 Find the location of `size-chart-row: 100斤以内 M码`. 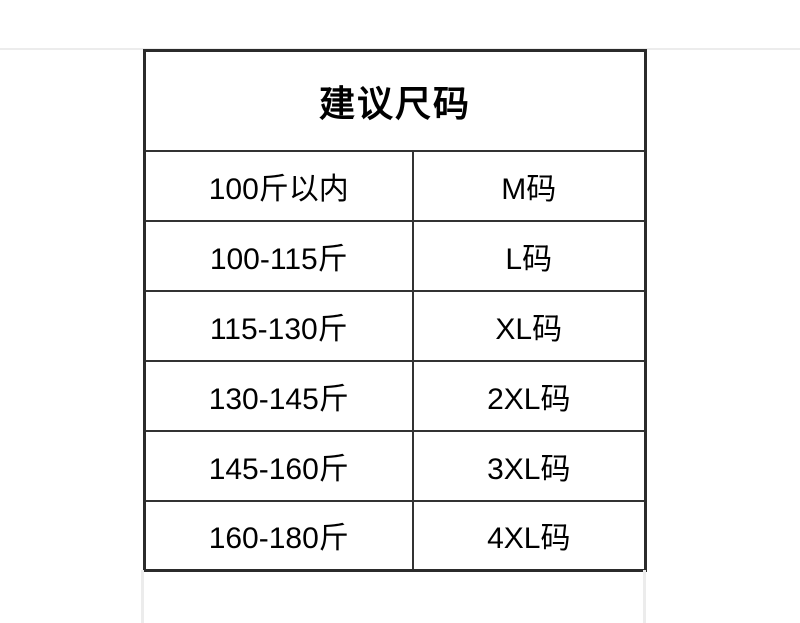

size-chart-row: 100斤以内 M码 is located at coordinates (395, 185).